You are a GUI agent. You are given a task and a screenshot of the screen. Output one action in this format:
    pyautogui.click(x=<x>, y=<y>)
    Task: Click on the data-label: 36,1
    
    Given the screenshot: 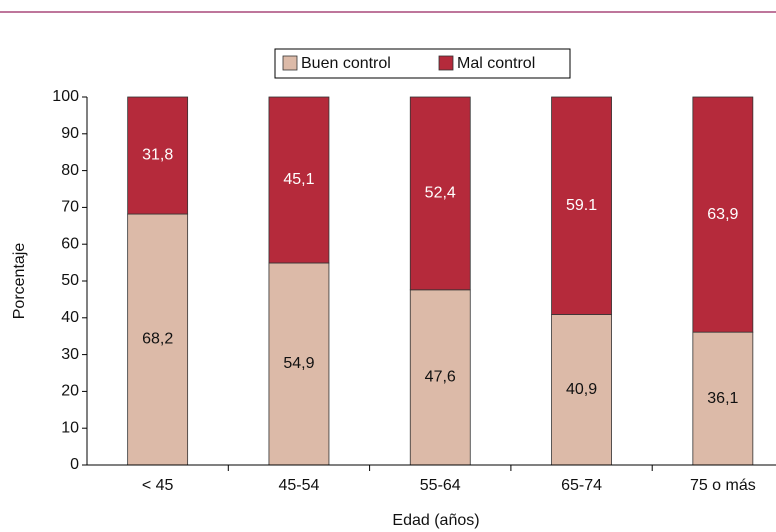 What is the action you would take?
    pyautogui.click(x=722, y=398)
    